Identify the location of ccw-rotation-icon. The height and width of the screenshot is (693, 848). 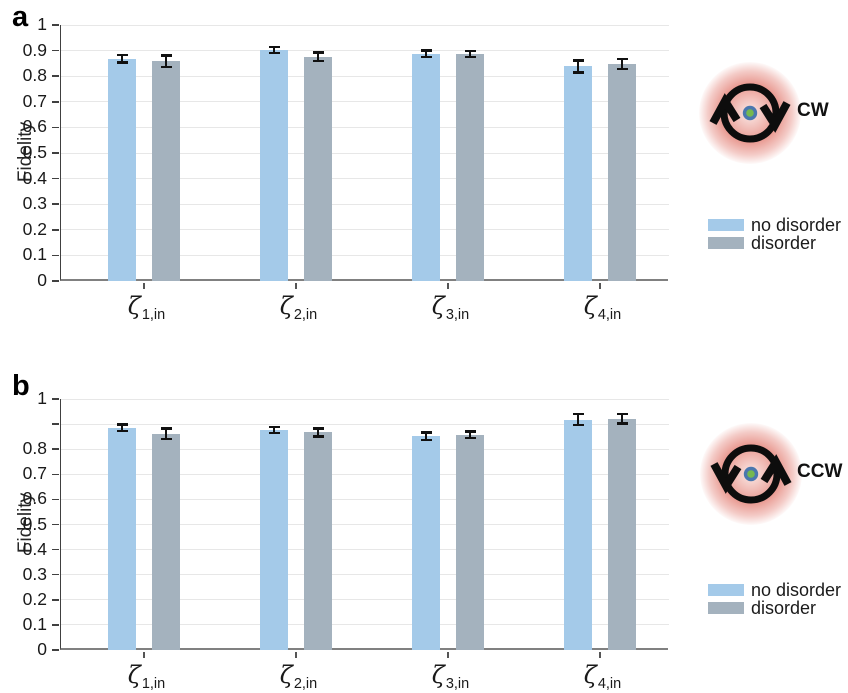
(751, 474).